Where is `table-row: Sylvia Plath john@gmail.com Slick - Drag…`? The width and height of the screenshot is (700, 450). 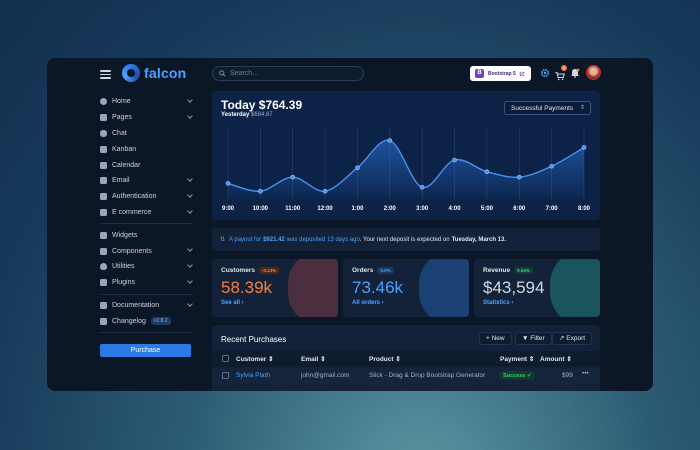 table-row: Sylvia Plath john@gmail.com Slick - Drag… is located at coordinates (406, 376).